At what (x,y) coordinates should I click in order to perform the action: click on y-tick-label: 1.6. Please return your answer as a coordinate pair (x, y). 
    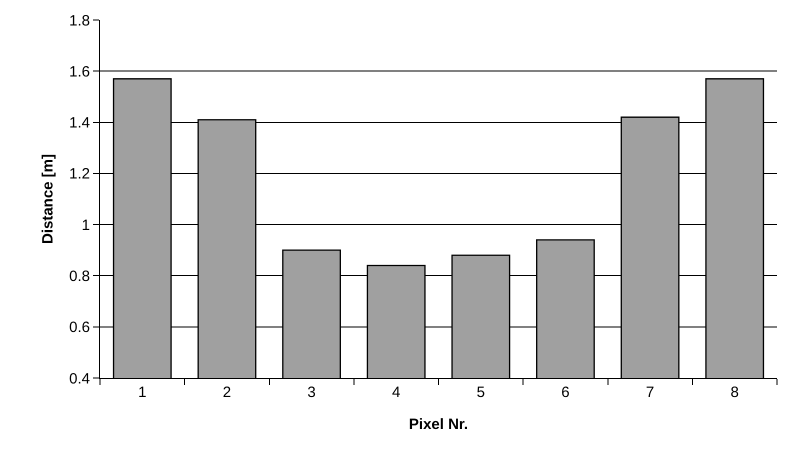
    Looking at the image, I should click on (79, 71).